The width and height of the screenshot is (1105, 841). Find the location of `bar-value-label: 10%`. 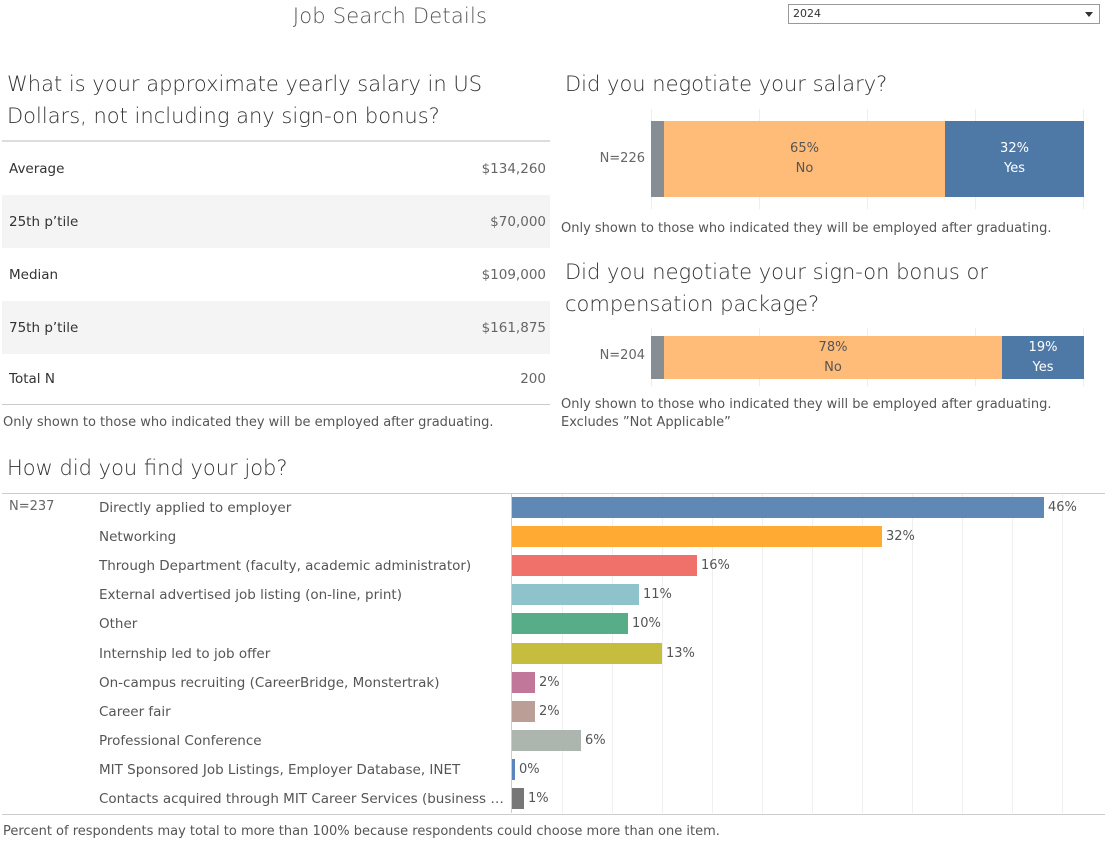

bar-value-label: 10% is located at coordinates (646, 624).